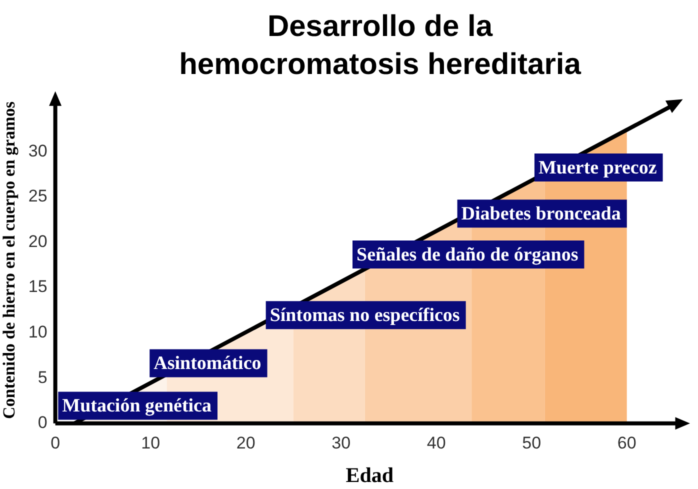  Describe the element at coordinates (626, 442) in the screenshot. I see `x-tick-label: 60` at that location.